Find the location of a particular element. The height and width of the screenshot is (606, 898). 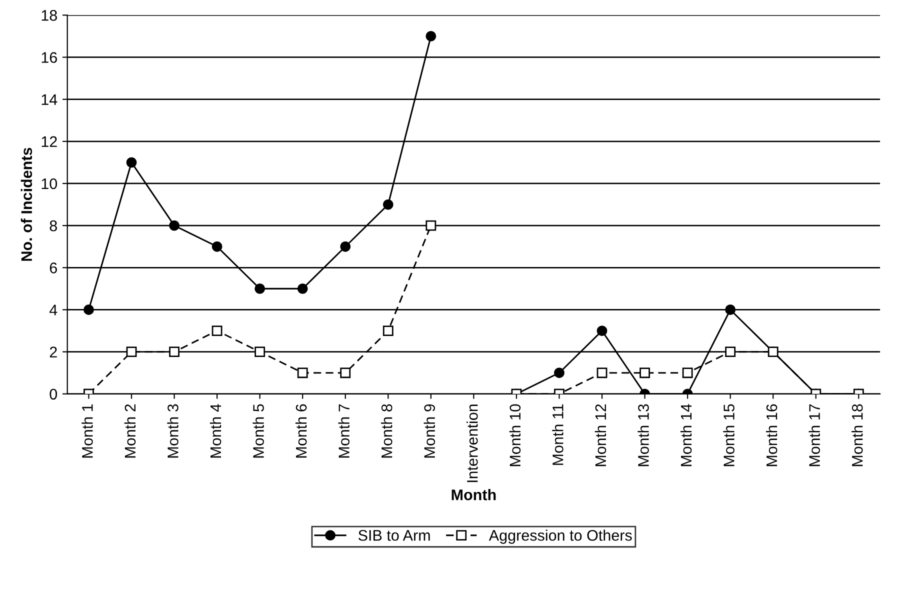

x-tick-label: Month 1 is located at coordinates (87, 431).